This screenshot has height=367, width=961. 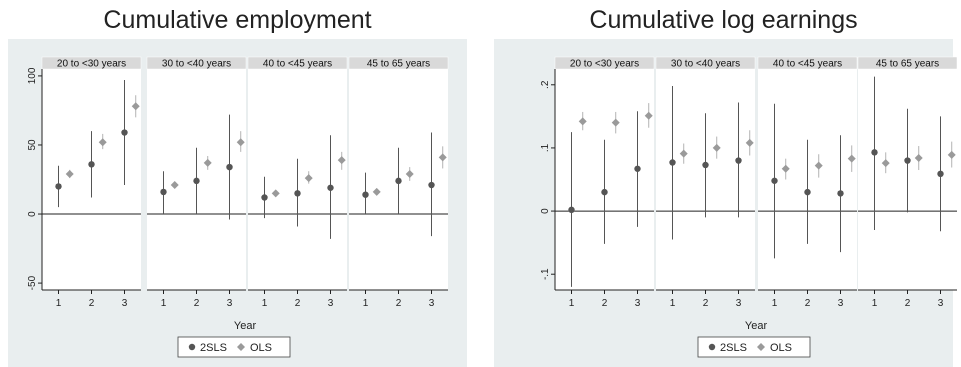 I want to click on y-tick-label: .2, so click(x=545, y=84).